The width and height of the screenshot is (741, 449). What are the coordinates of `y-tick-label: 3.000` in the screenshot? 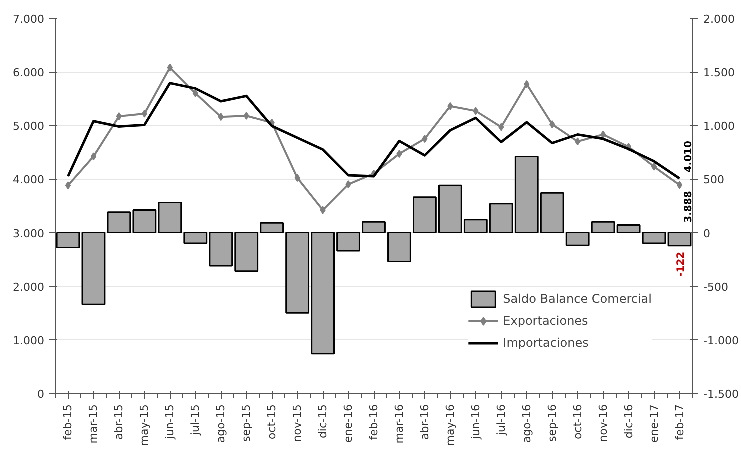 It's located at (29, 233).